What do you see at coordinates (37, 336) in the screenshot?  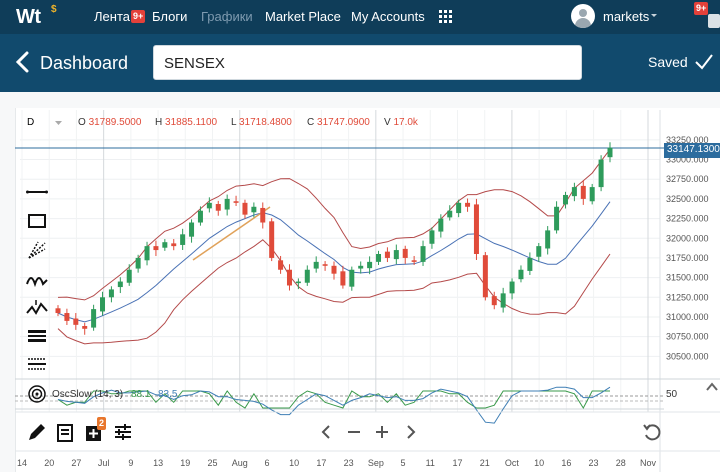 I see `channel-tool-icon` at bounding box center [37, 336].